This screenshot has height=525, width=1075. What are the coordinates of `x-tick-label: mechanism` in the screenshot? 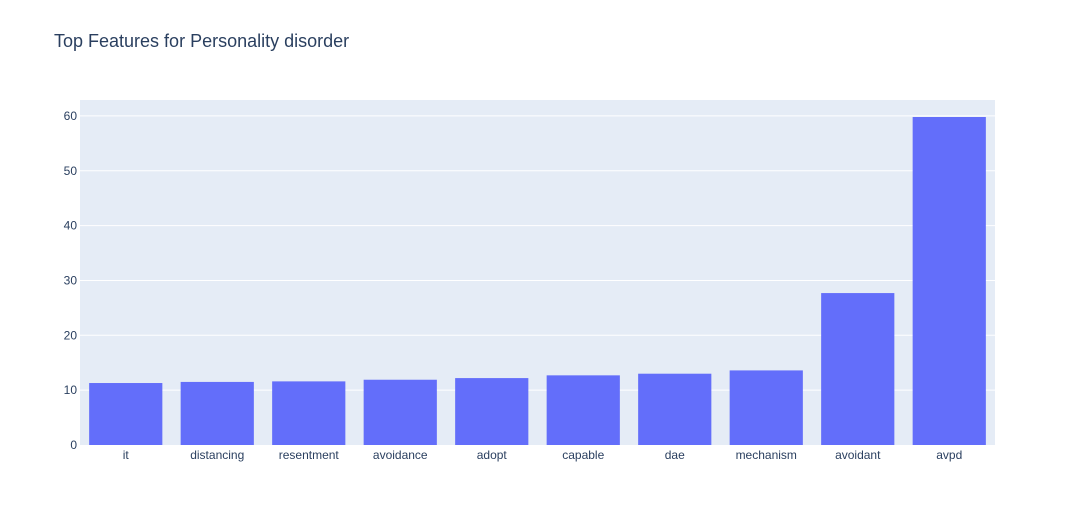 It's located at (766, 455).